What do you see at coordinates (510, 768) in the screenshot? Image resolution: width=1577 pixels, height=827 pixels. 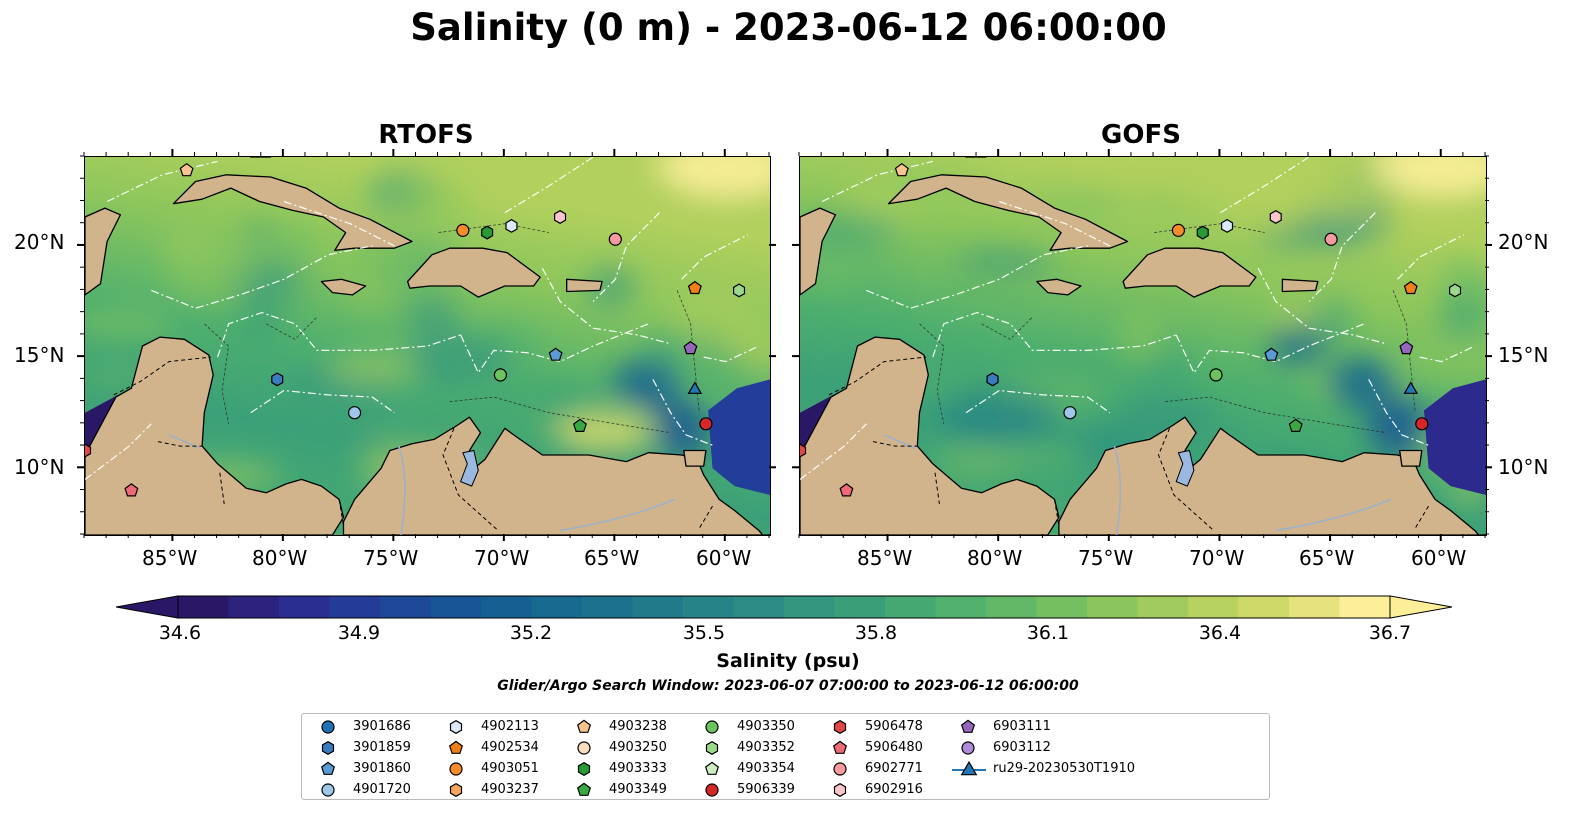 I see `legend-label: 4903051` at bounding box center [510, 768].